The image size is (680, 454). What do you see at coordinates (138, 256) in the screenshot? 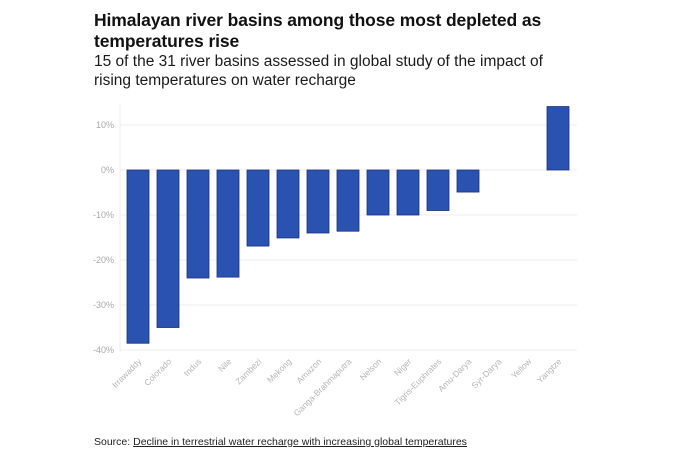
I see `bar-irrawaddy` at bounding box center [138, 256].